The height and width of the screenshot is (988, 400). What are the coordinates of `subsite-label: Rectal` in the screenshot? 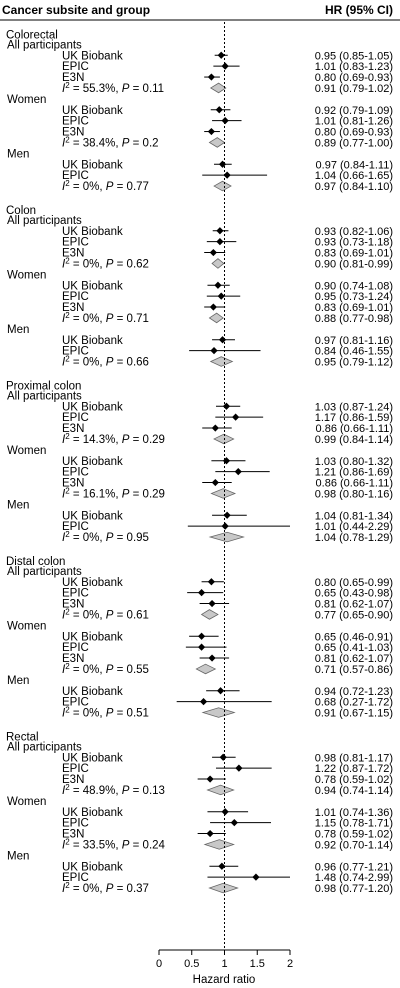 It's located at (22, 737).